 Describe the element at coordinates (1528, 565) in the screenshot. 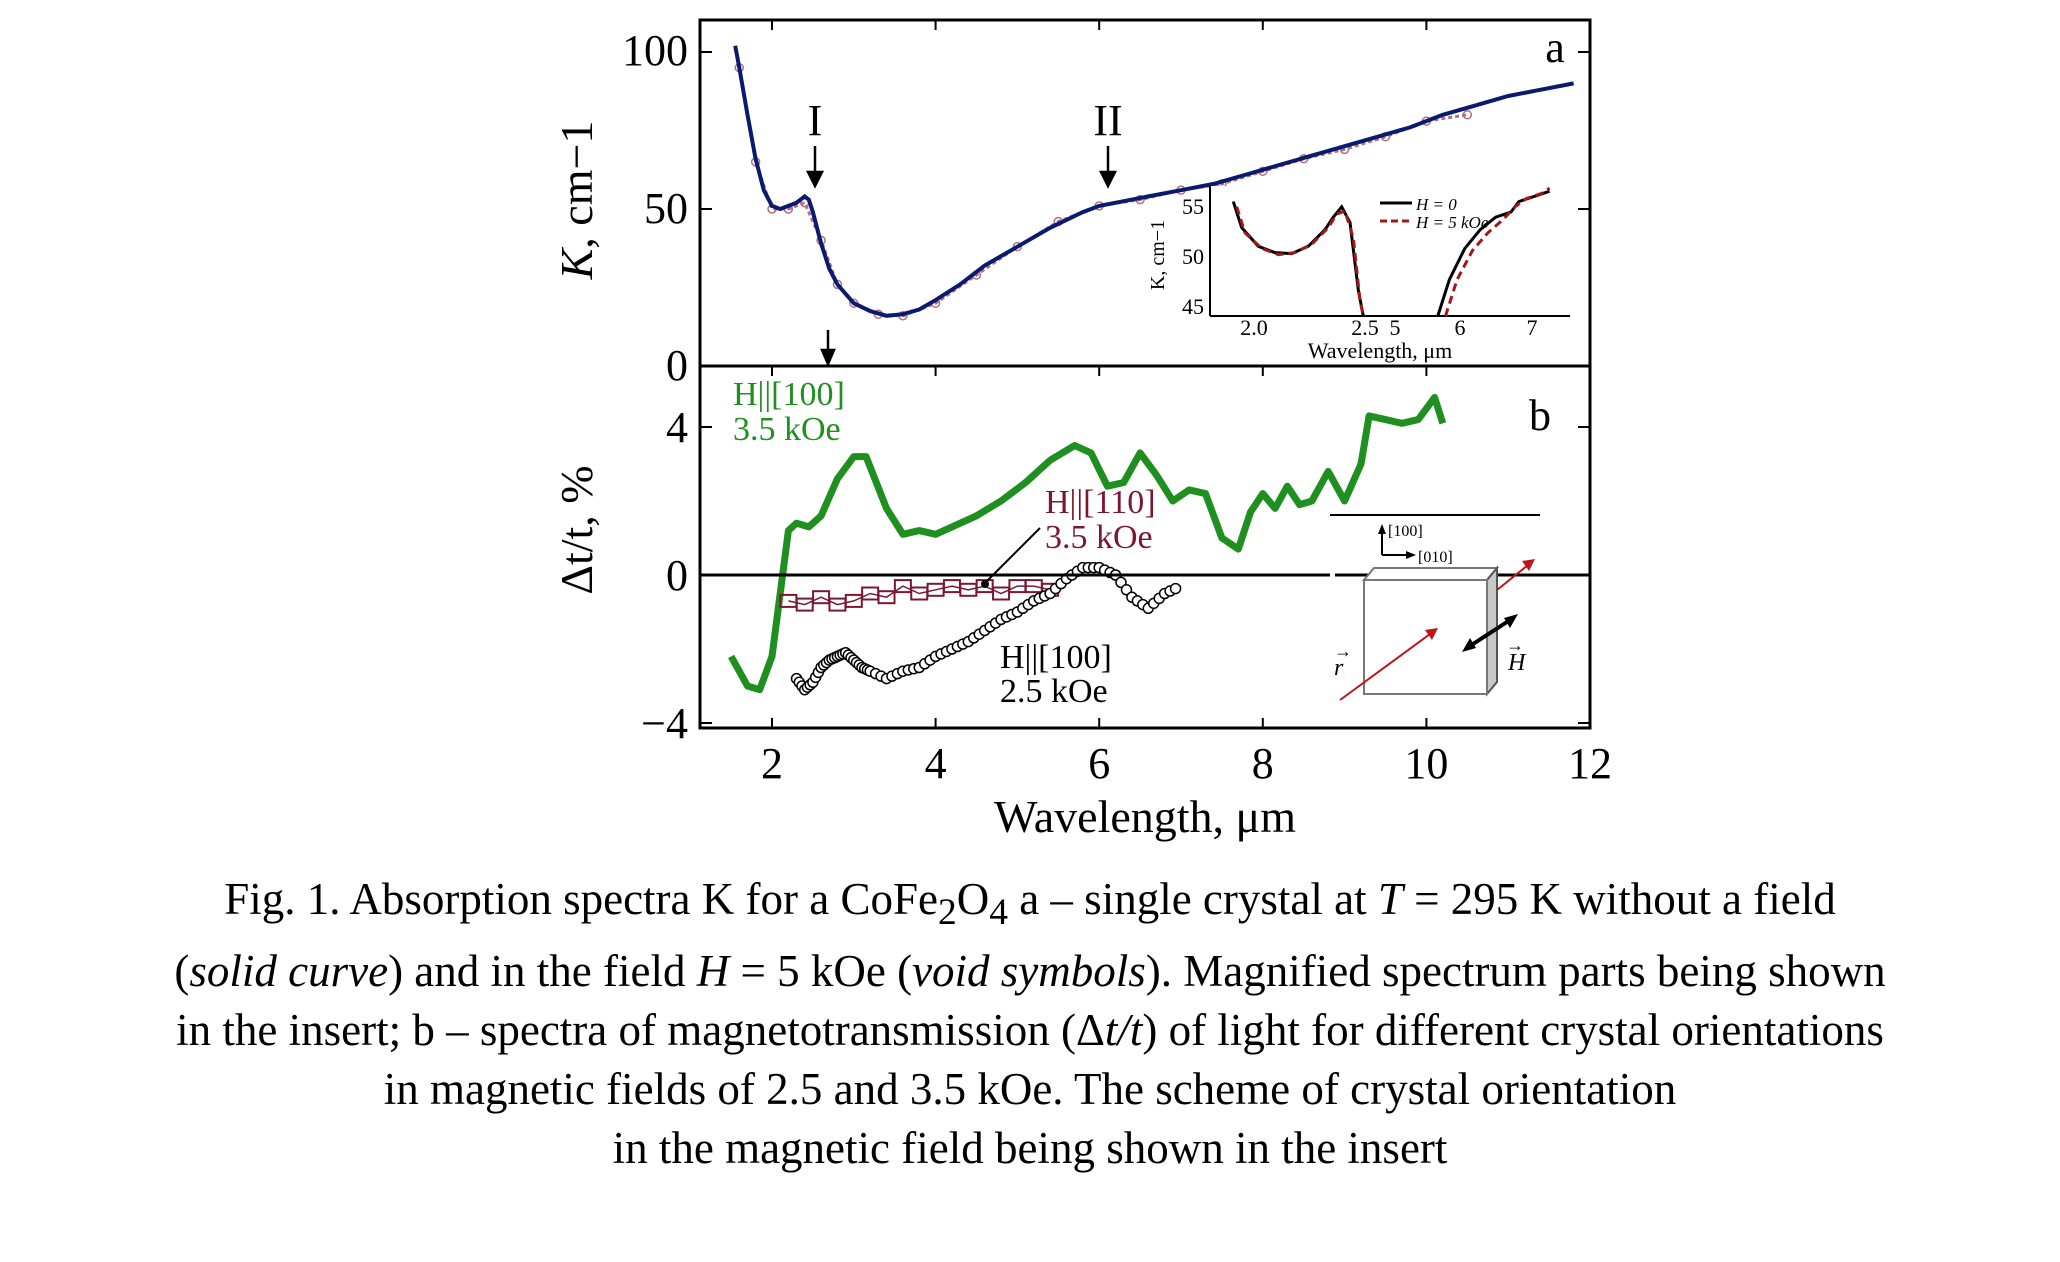

I see `light-ray-out-head` at that location.